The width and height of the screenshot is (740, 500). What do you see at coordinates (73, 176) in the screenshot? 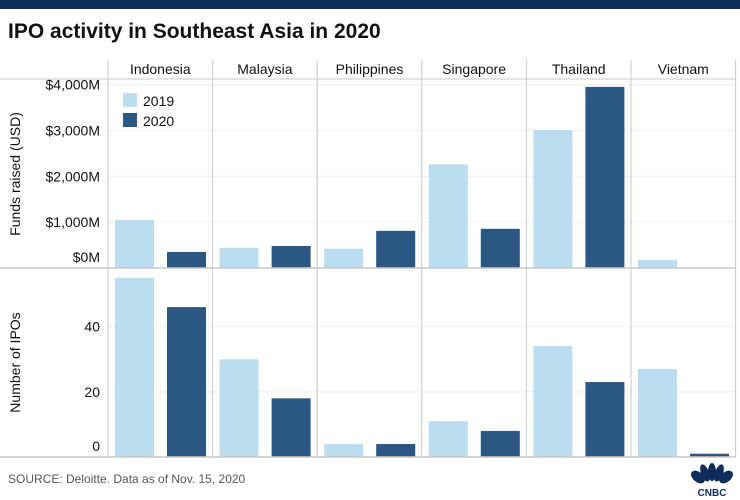
I see `y-tick-label: $2,000M` at bounding box center [73, 176].